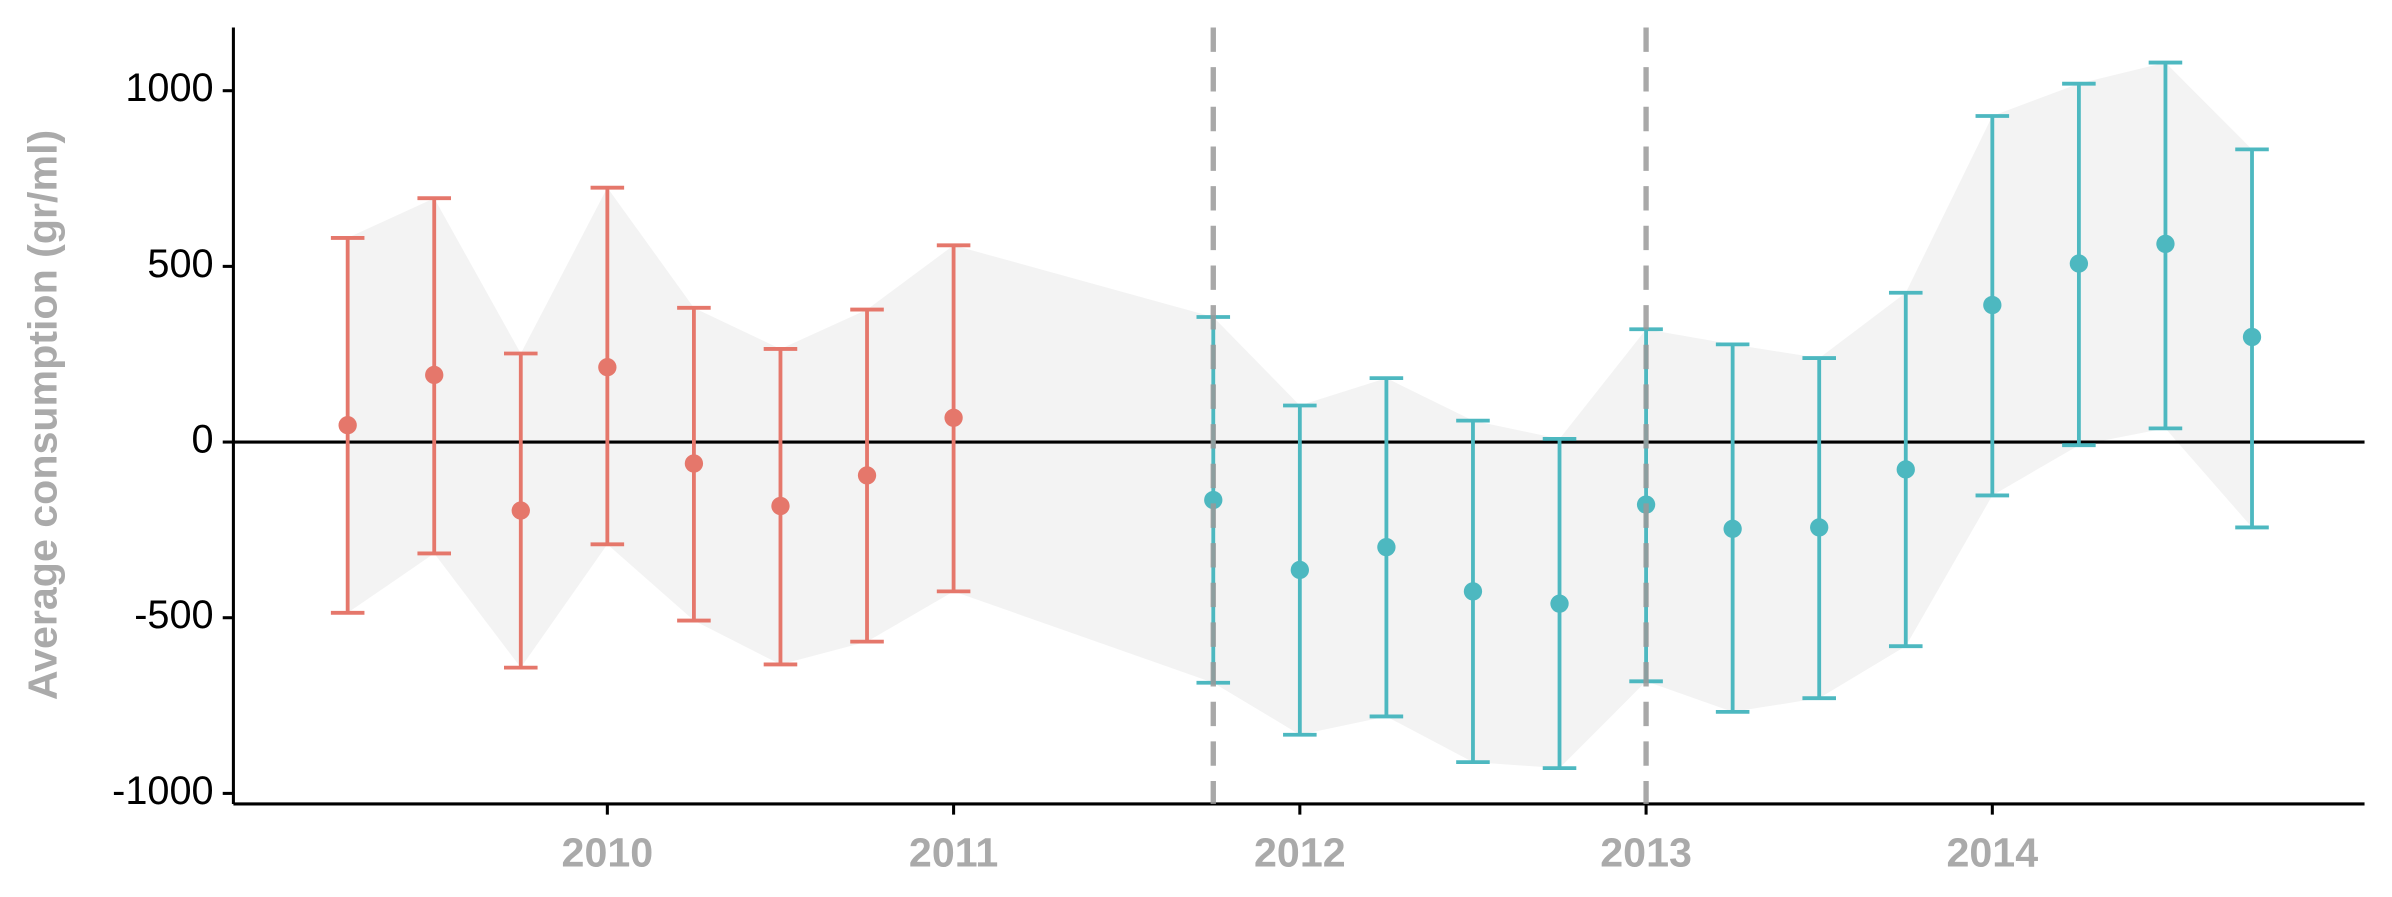 The image size is (2392, 897). Describe the element at coordinates (1993, 853) in the screenshot. I see `x-tick-label: 2014` at that location.